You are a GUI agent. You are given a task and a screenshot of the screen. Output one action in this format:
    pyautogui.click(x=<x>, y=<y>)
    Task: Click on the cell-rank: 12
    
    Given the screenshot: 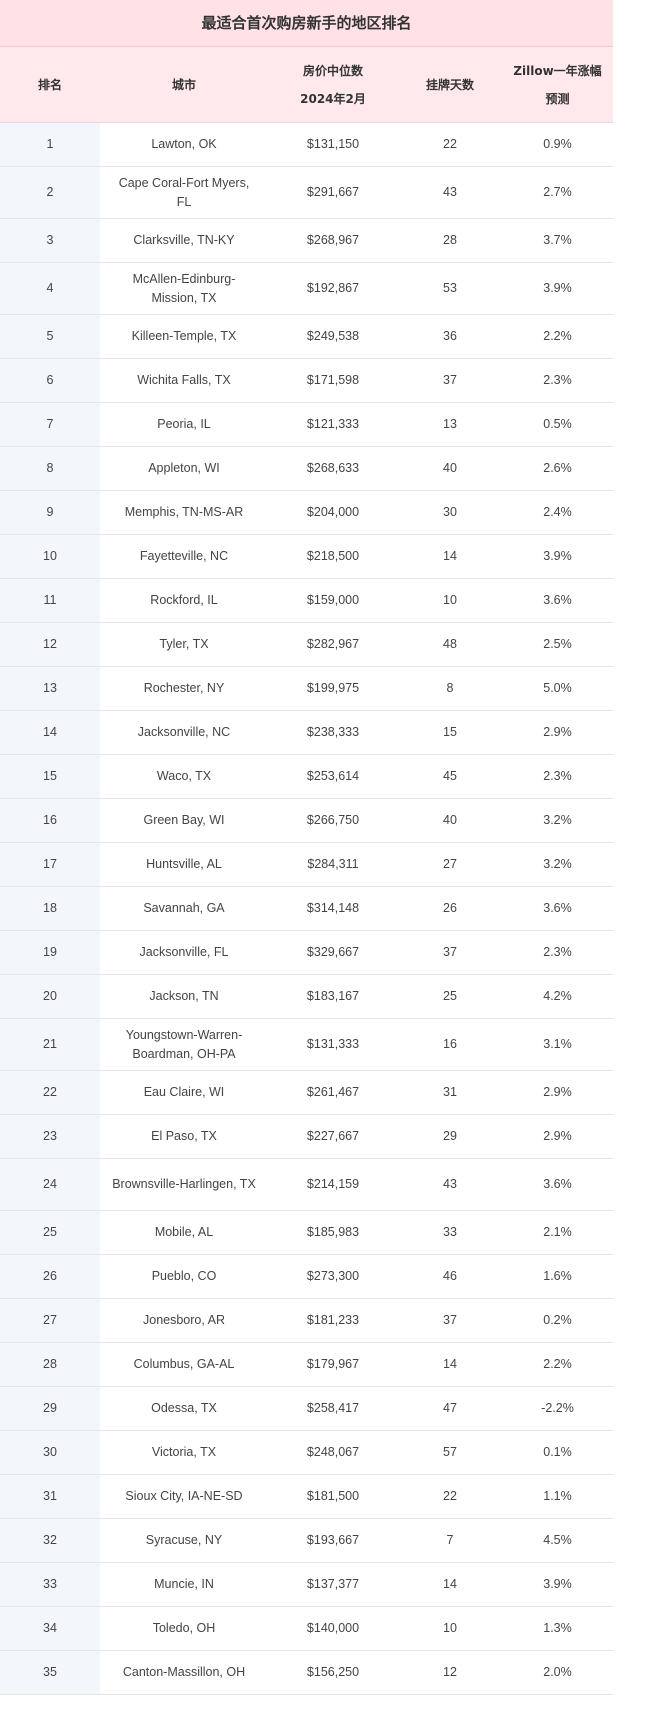 What is the action you would take?
    pyautogui.click(x=50, y=644)
    